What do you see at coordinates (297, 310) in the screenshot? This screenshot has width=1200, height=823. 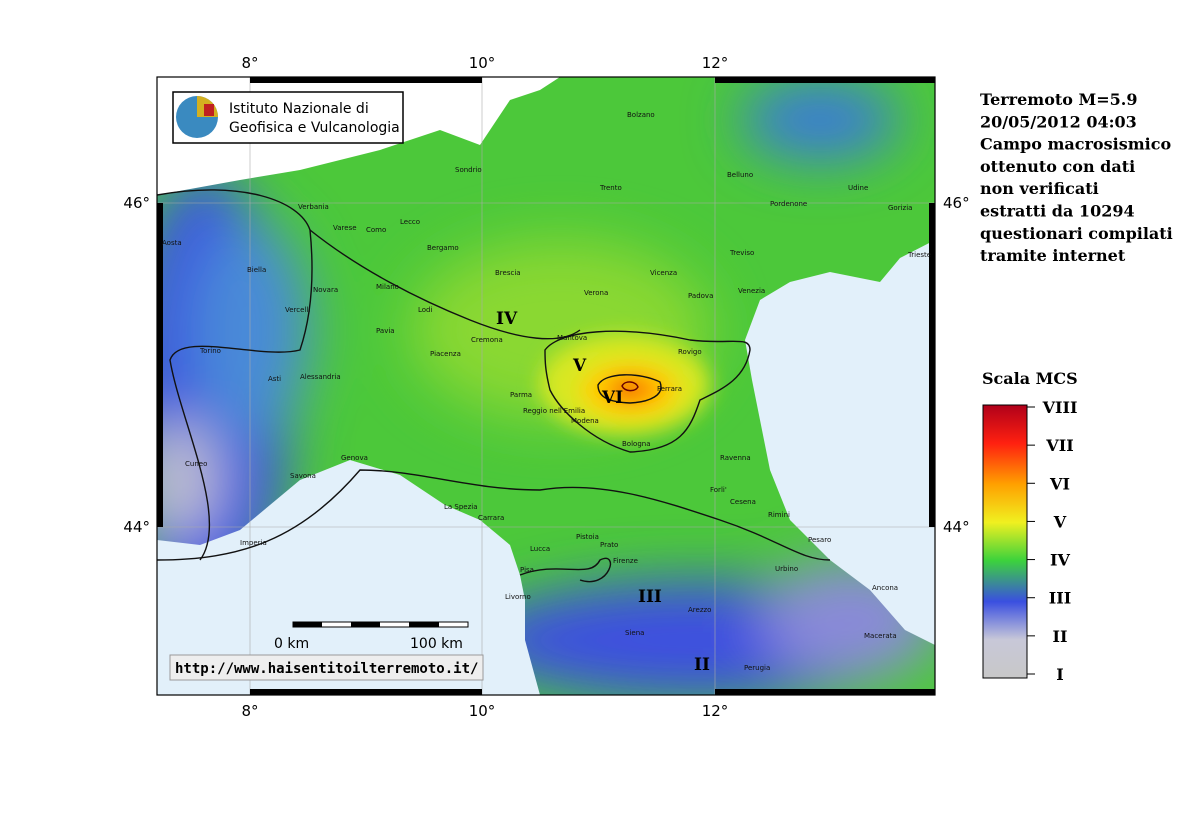 I see `city-label: Vercelli` at bounding box center [297, 310].